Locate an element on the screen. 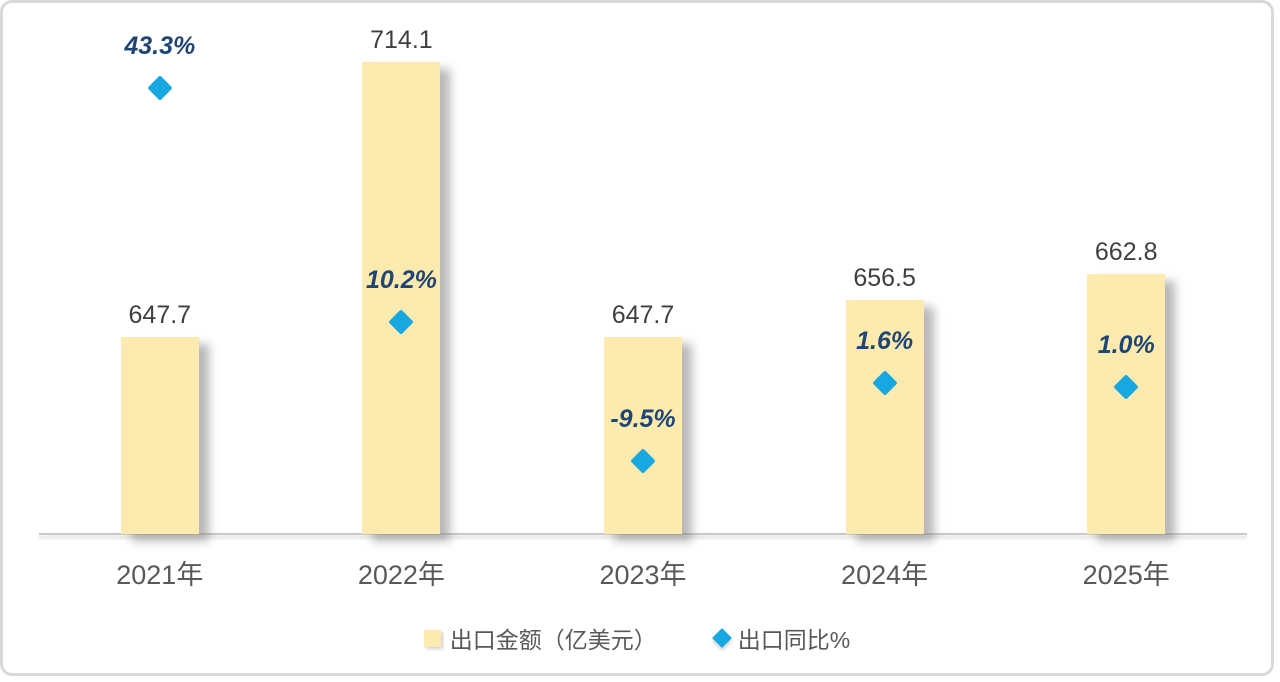  legend-item-yoy: 出口同比% is located at coordinates (781, 638).